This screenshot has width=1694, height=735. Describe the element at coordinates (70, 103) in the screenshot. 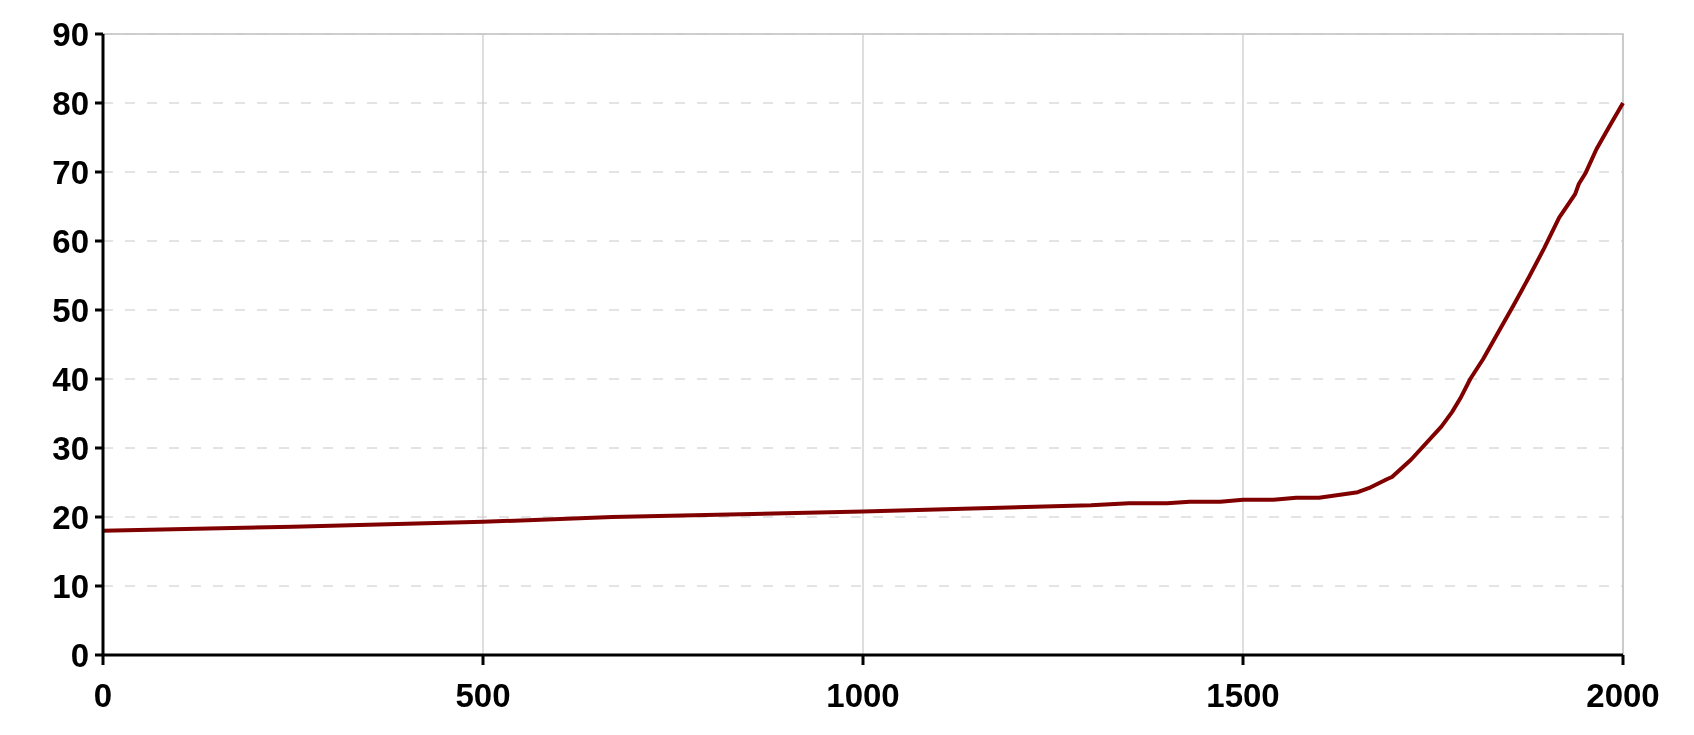

I see `y-tick-label: 80` at that location.